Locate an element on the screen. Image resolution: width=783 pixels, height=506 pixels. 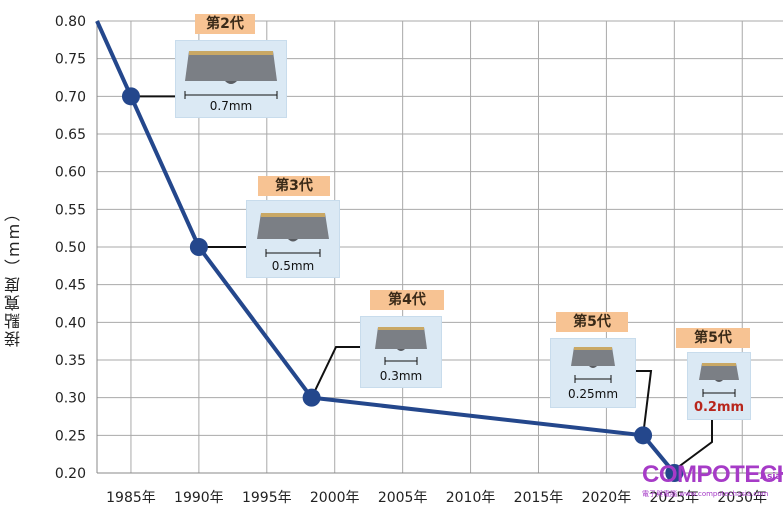
contact-card-0-5mm: 0.5mm is located at coordinates (293, 239).